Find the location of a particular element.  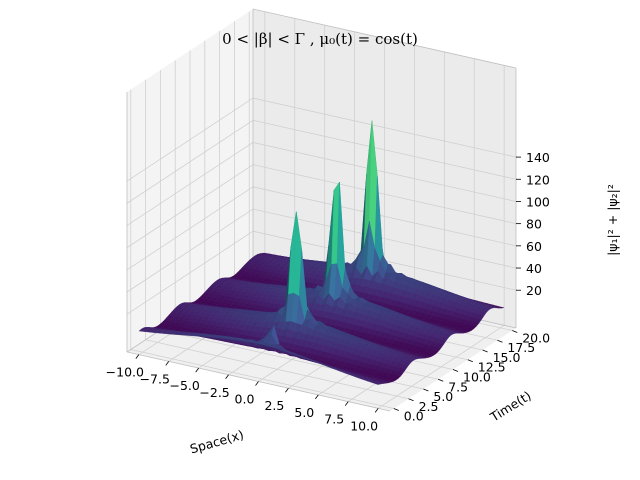

y-tick-label: 20.0 is located at coordinates (536, 337).